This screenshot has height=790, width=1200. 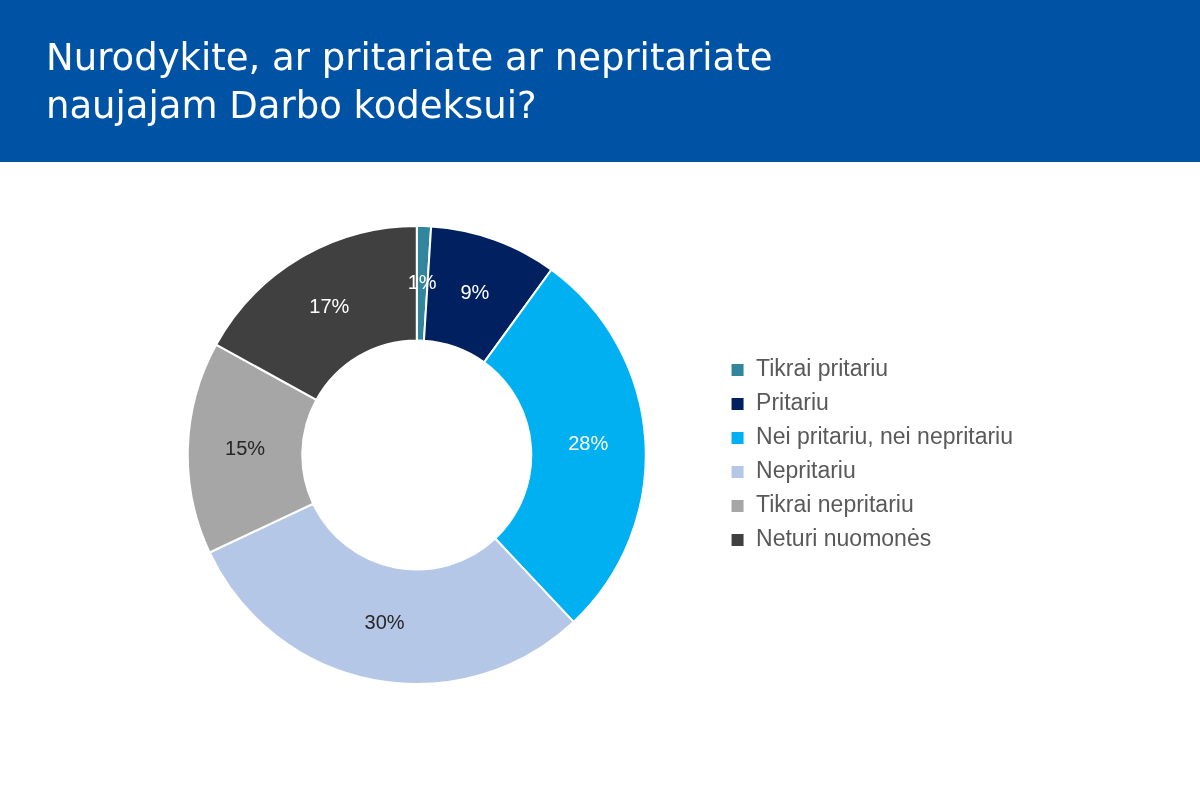 What do you see at coordinates (844, 538) in the screenshot?
I see `legend-label: Neturi nuomonės` at bounding box center [844, 538].